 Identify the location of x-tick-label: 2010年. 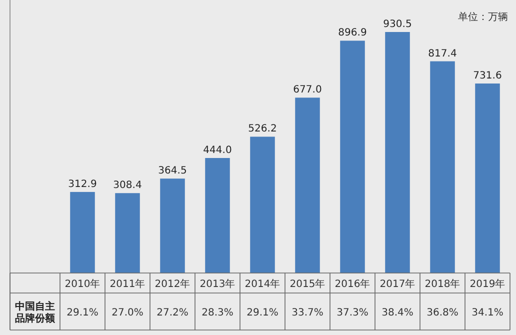
(82, 284).